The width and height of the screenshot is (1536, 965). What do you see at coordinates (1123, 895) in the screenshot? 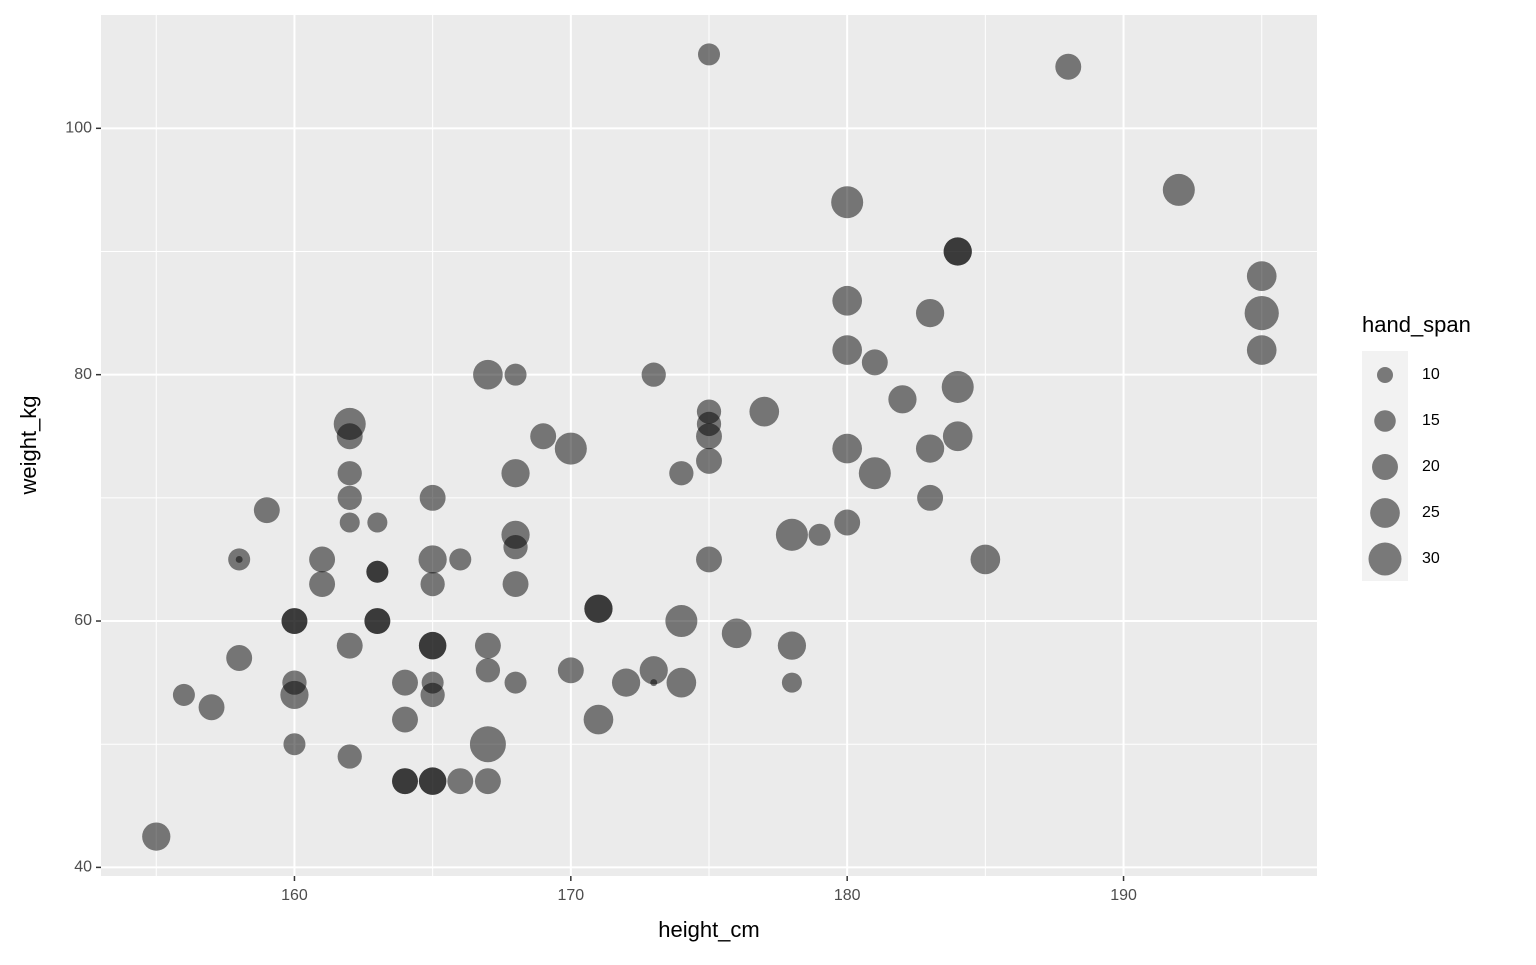
I see `x-tick-label: 190` at bounding box center [1123, 895].